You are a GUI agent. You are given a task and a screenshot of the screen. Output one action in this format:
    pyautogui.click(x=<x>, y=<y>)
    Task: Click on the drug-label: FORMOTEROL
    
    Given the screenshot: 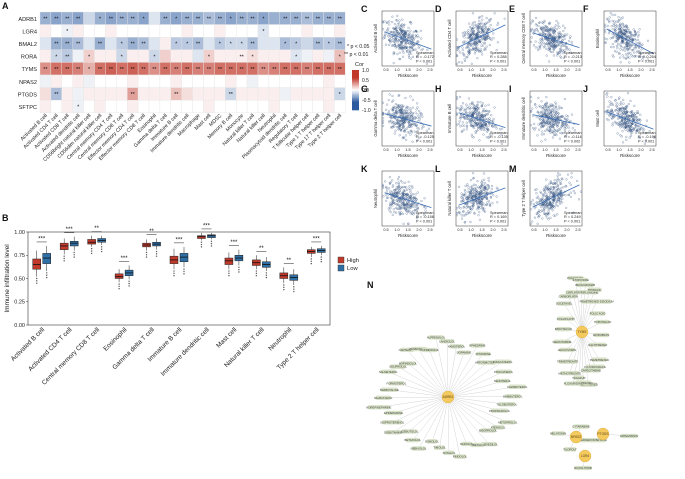 What is the action you would take?
    pyautogui.click(x=397, y=383)
    